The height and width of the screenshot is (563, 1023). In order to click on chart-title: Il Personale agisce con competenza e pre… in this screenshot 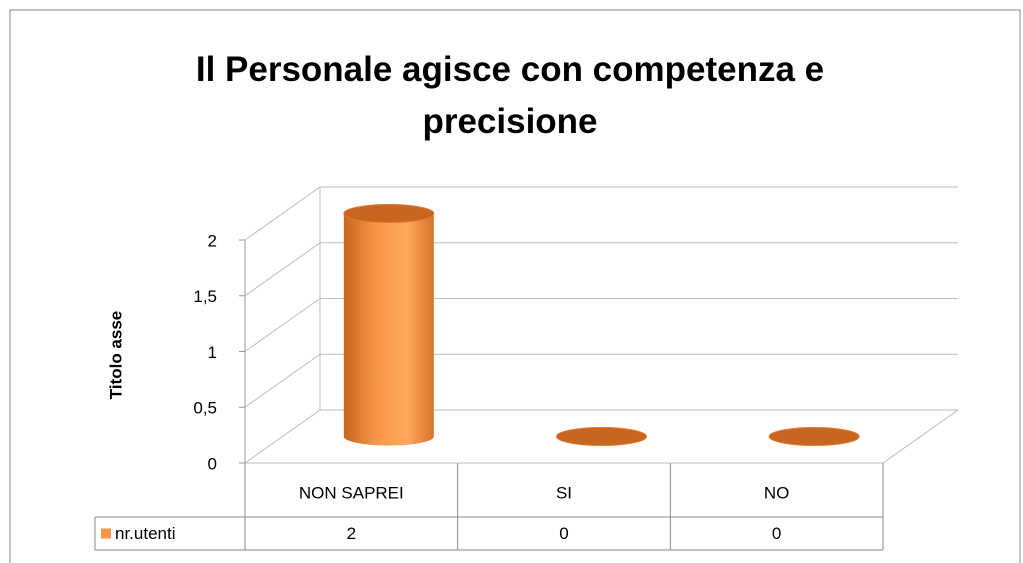, I will do `click(510, 95)`.